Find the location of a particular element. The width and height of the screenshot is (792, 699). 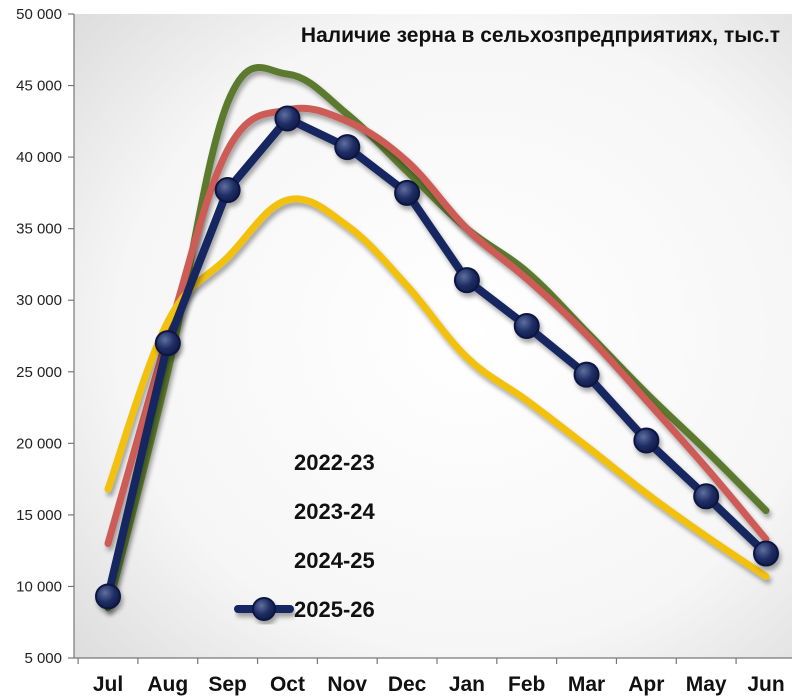

y-tick-label: 10 000 is located at coordinates (39, 586).